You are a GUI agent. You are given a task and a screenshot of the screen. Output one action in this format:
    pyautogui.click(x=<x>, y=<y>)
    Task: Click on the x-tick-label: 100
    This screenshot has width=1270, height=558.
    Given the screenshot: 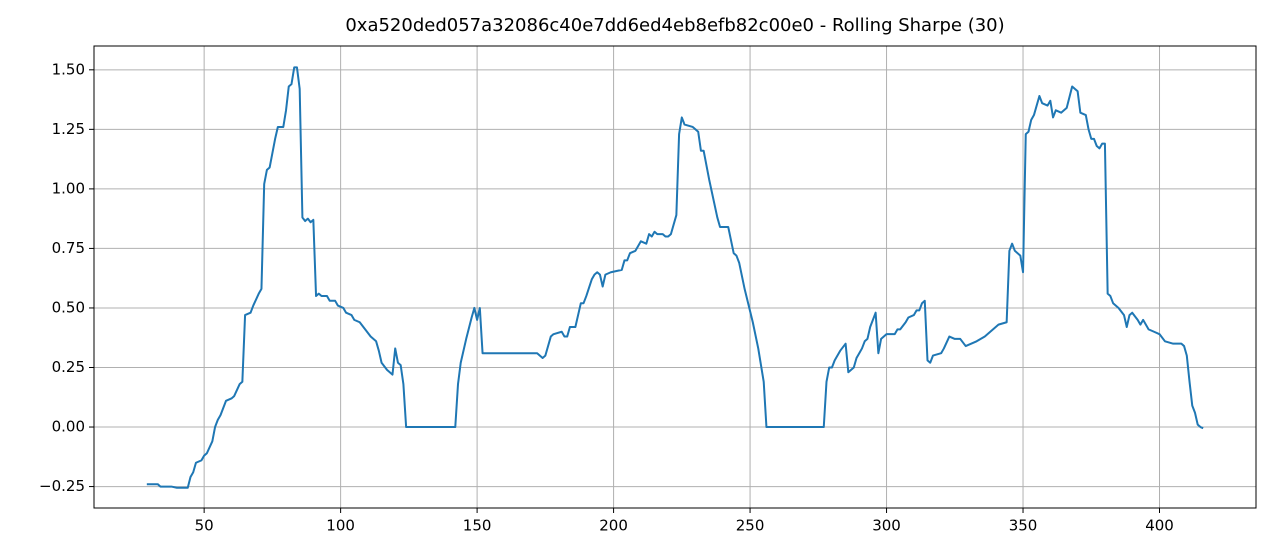 What is the action you would take?
    pyautogui.click(x=340, y=526)
    